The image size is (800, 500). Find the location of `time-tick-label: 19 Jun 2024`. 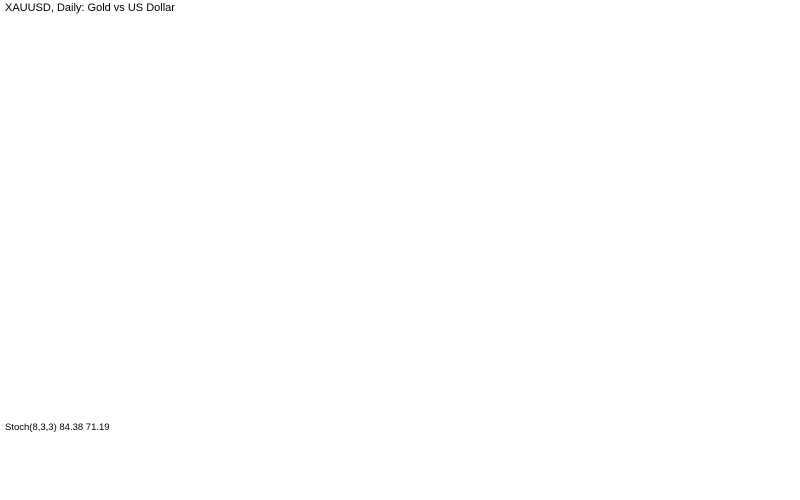

time-tick-label: 19 Jun 2024 is located at coordinates (159, 490).